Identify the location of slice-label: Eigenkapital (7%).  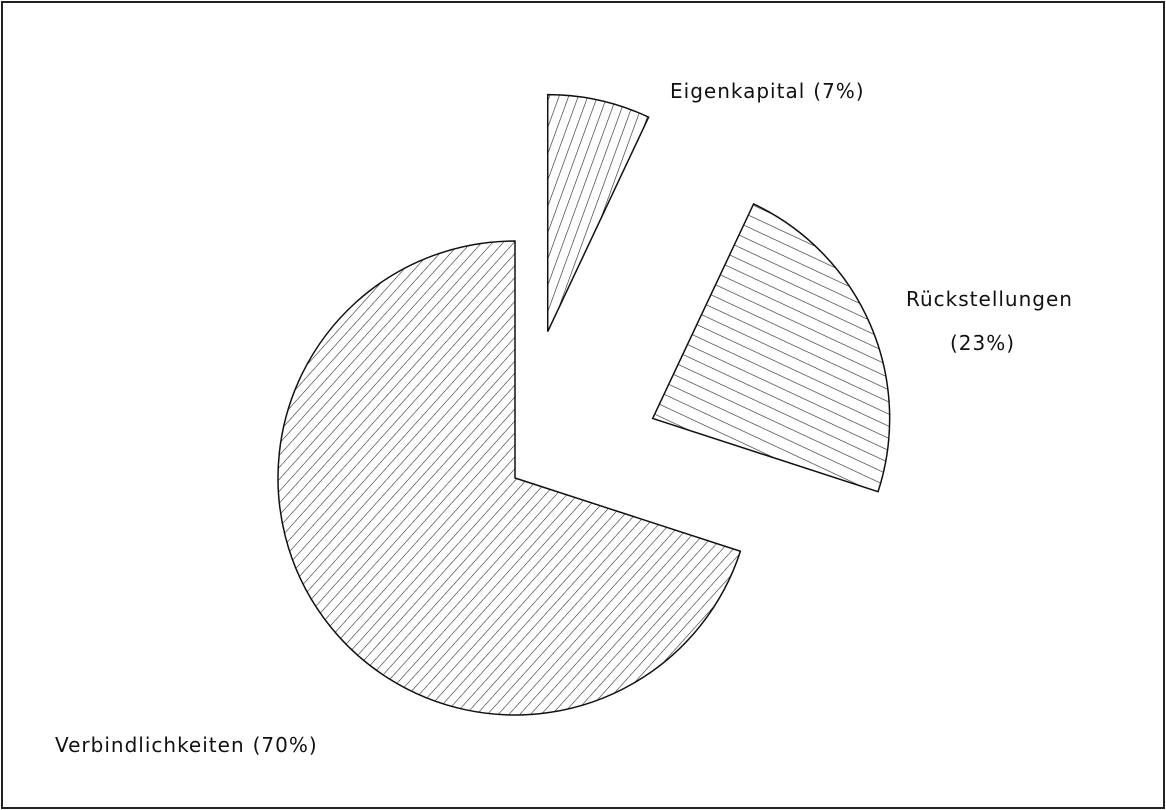
(767, 91).